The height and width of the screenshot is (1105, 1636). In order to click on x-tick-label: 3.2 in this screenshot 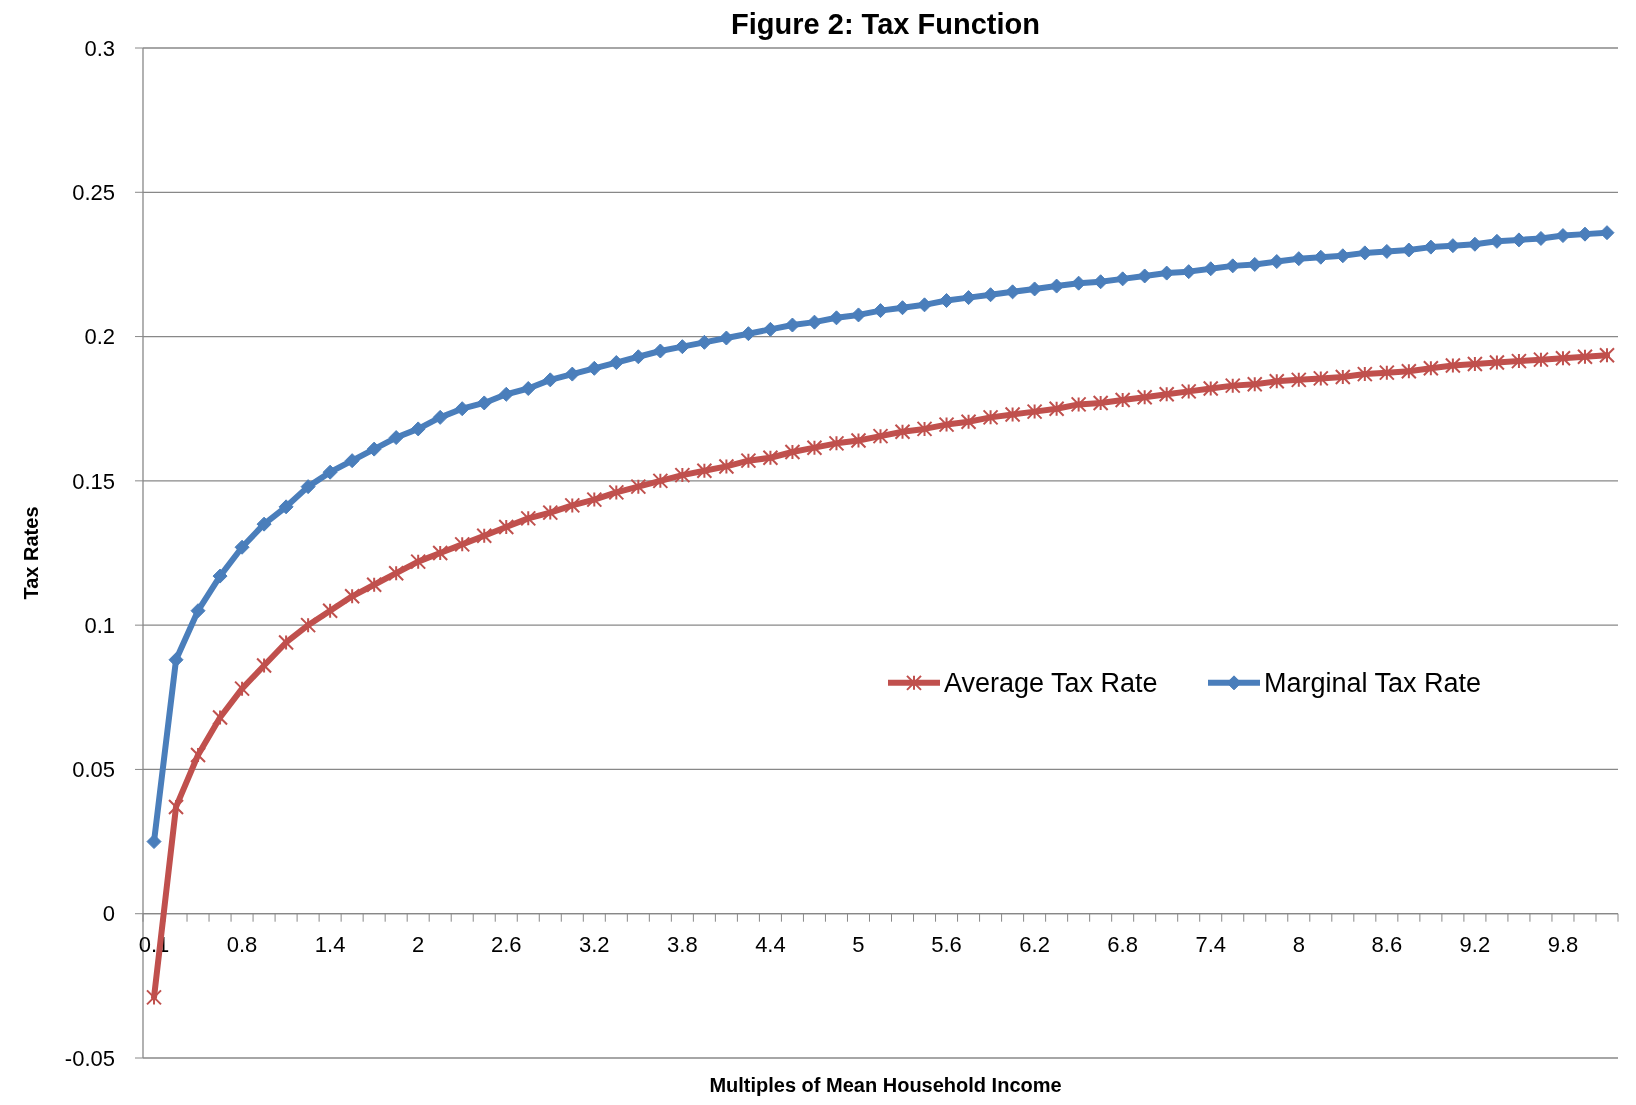, I will do `click(594, 944)`.